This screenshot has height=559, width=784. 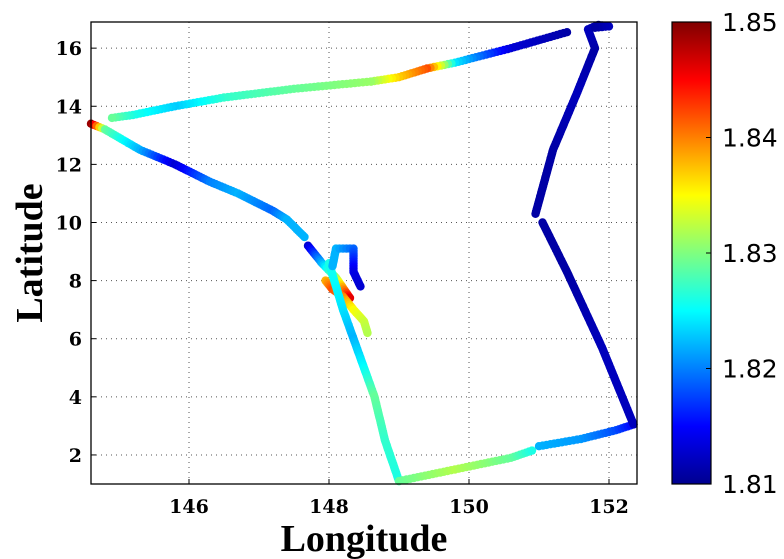 What do you see at coordinates (399, 498) in the screenshot?
I see `x-axis: 146 148 150 152` at bounding box center [399, 498].